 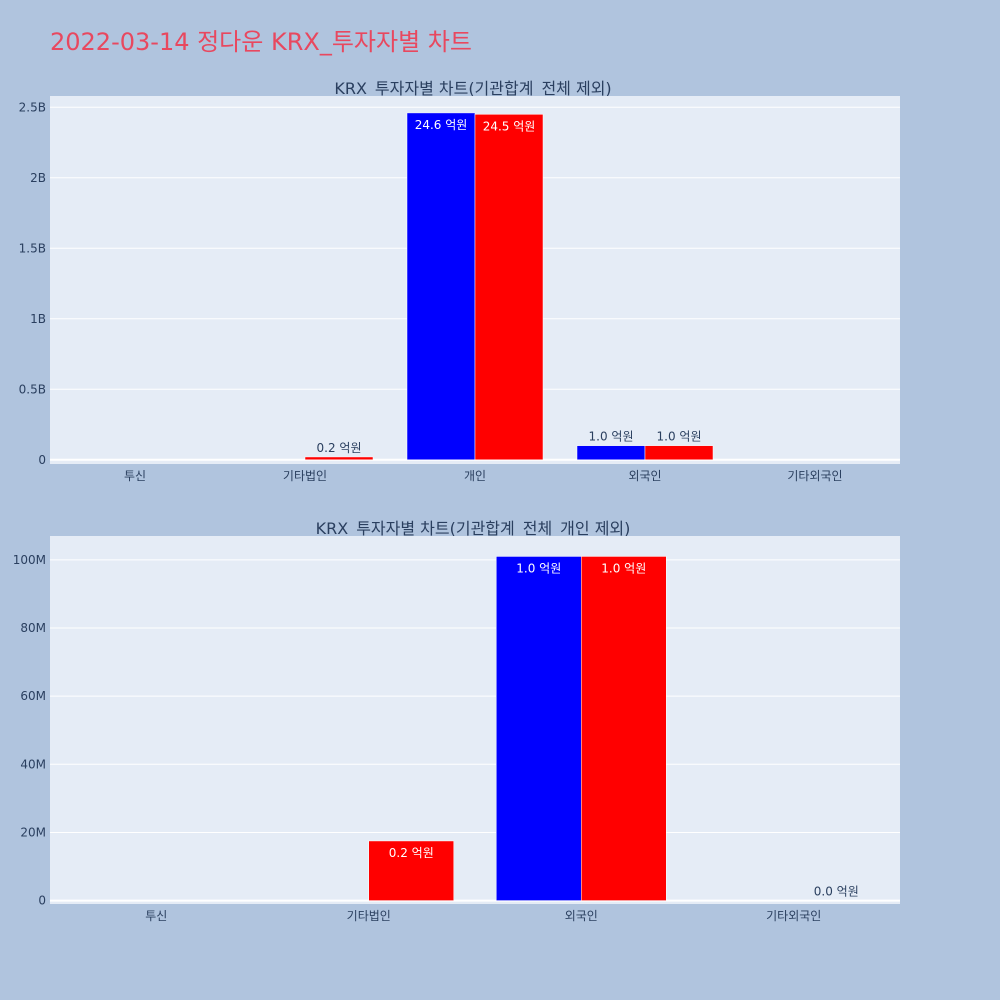 I want to click on x-tick-label: 개인, so click(x=475, y=476).